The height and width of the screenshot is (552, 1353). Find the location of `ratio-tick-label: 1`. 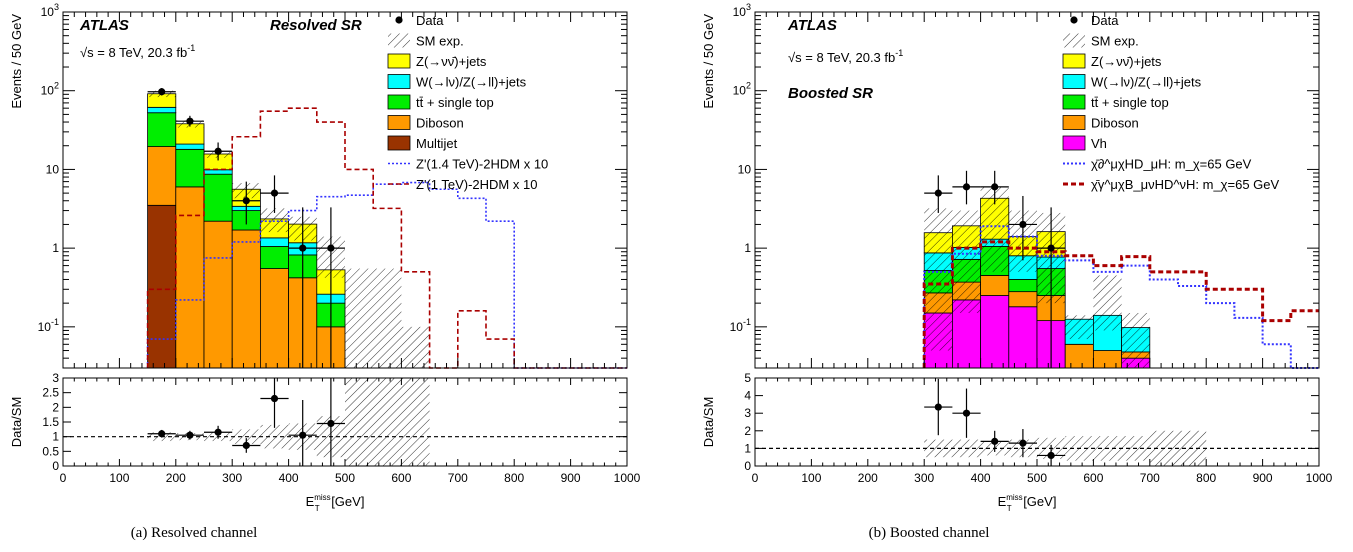

ratio-tick-label: 1 is located at coordinates (747, 448).